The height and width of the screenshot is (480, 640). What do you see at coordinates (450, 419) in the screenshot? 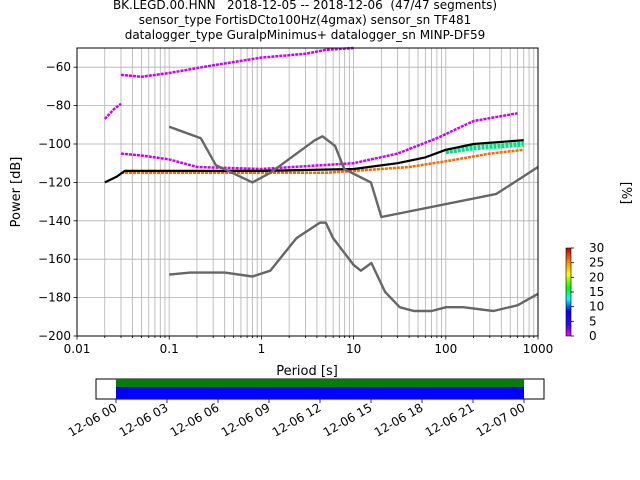
I see `timebar-tick-label: 12-06 21` at bounding box center [450, 419].